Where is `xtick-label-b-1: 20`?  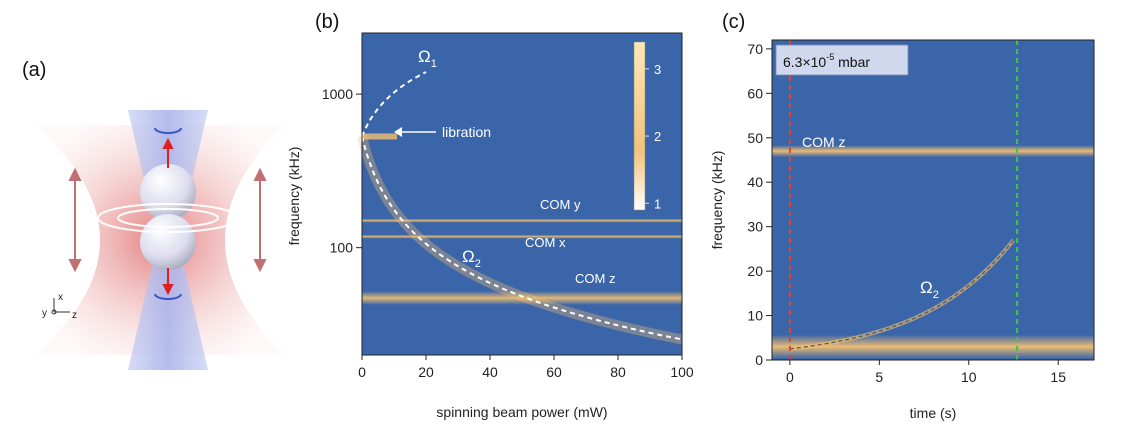
xtick-label-b-1: 20 is located at coordinates (426, 372).